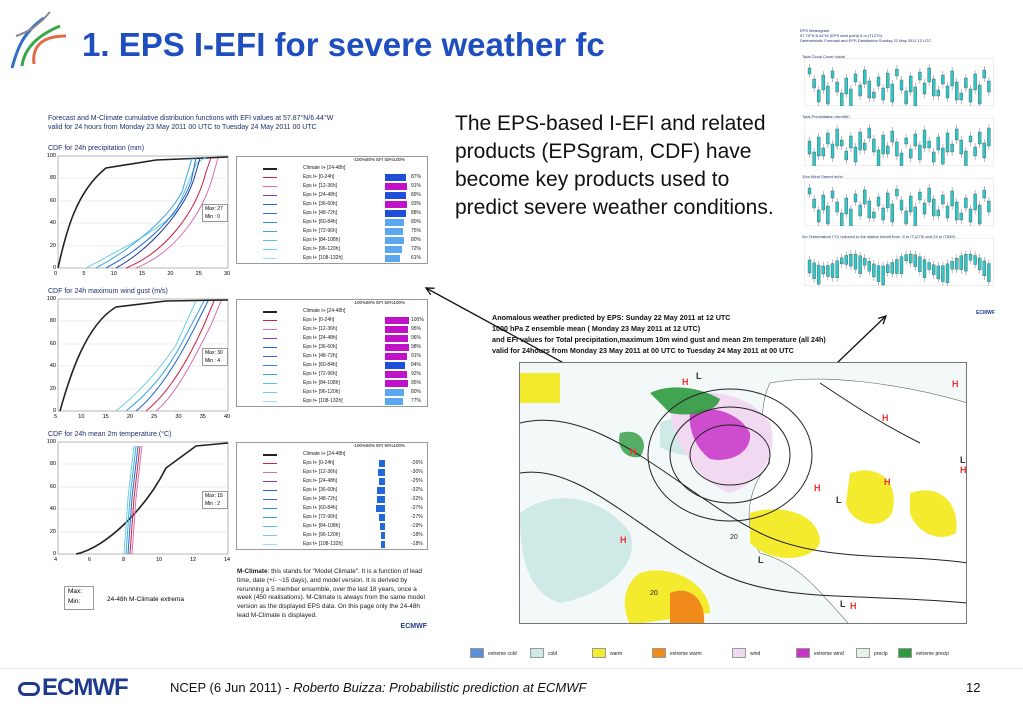 This screenshot has width=1023, height=708. What do you see at coordinates (413, 626) in the screenshot?
I see `small-ecmwf-logo: ECMWF` at bounding box center [413, 626].